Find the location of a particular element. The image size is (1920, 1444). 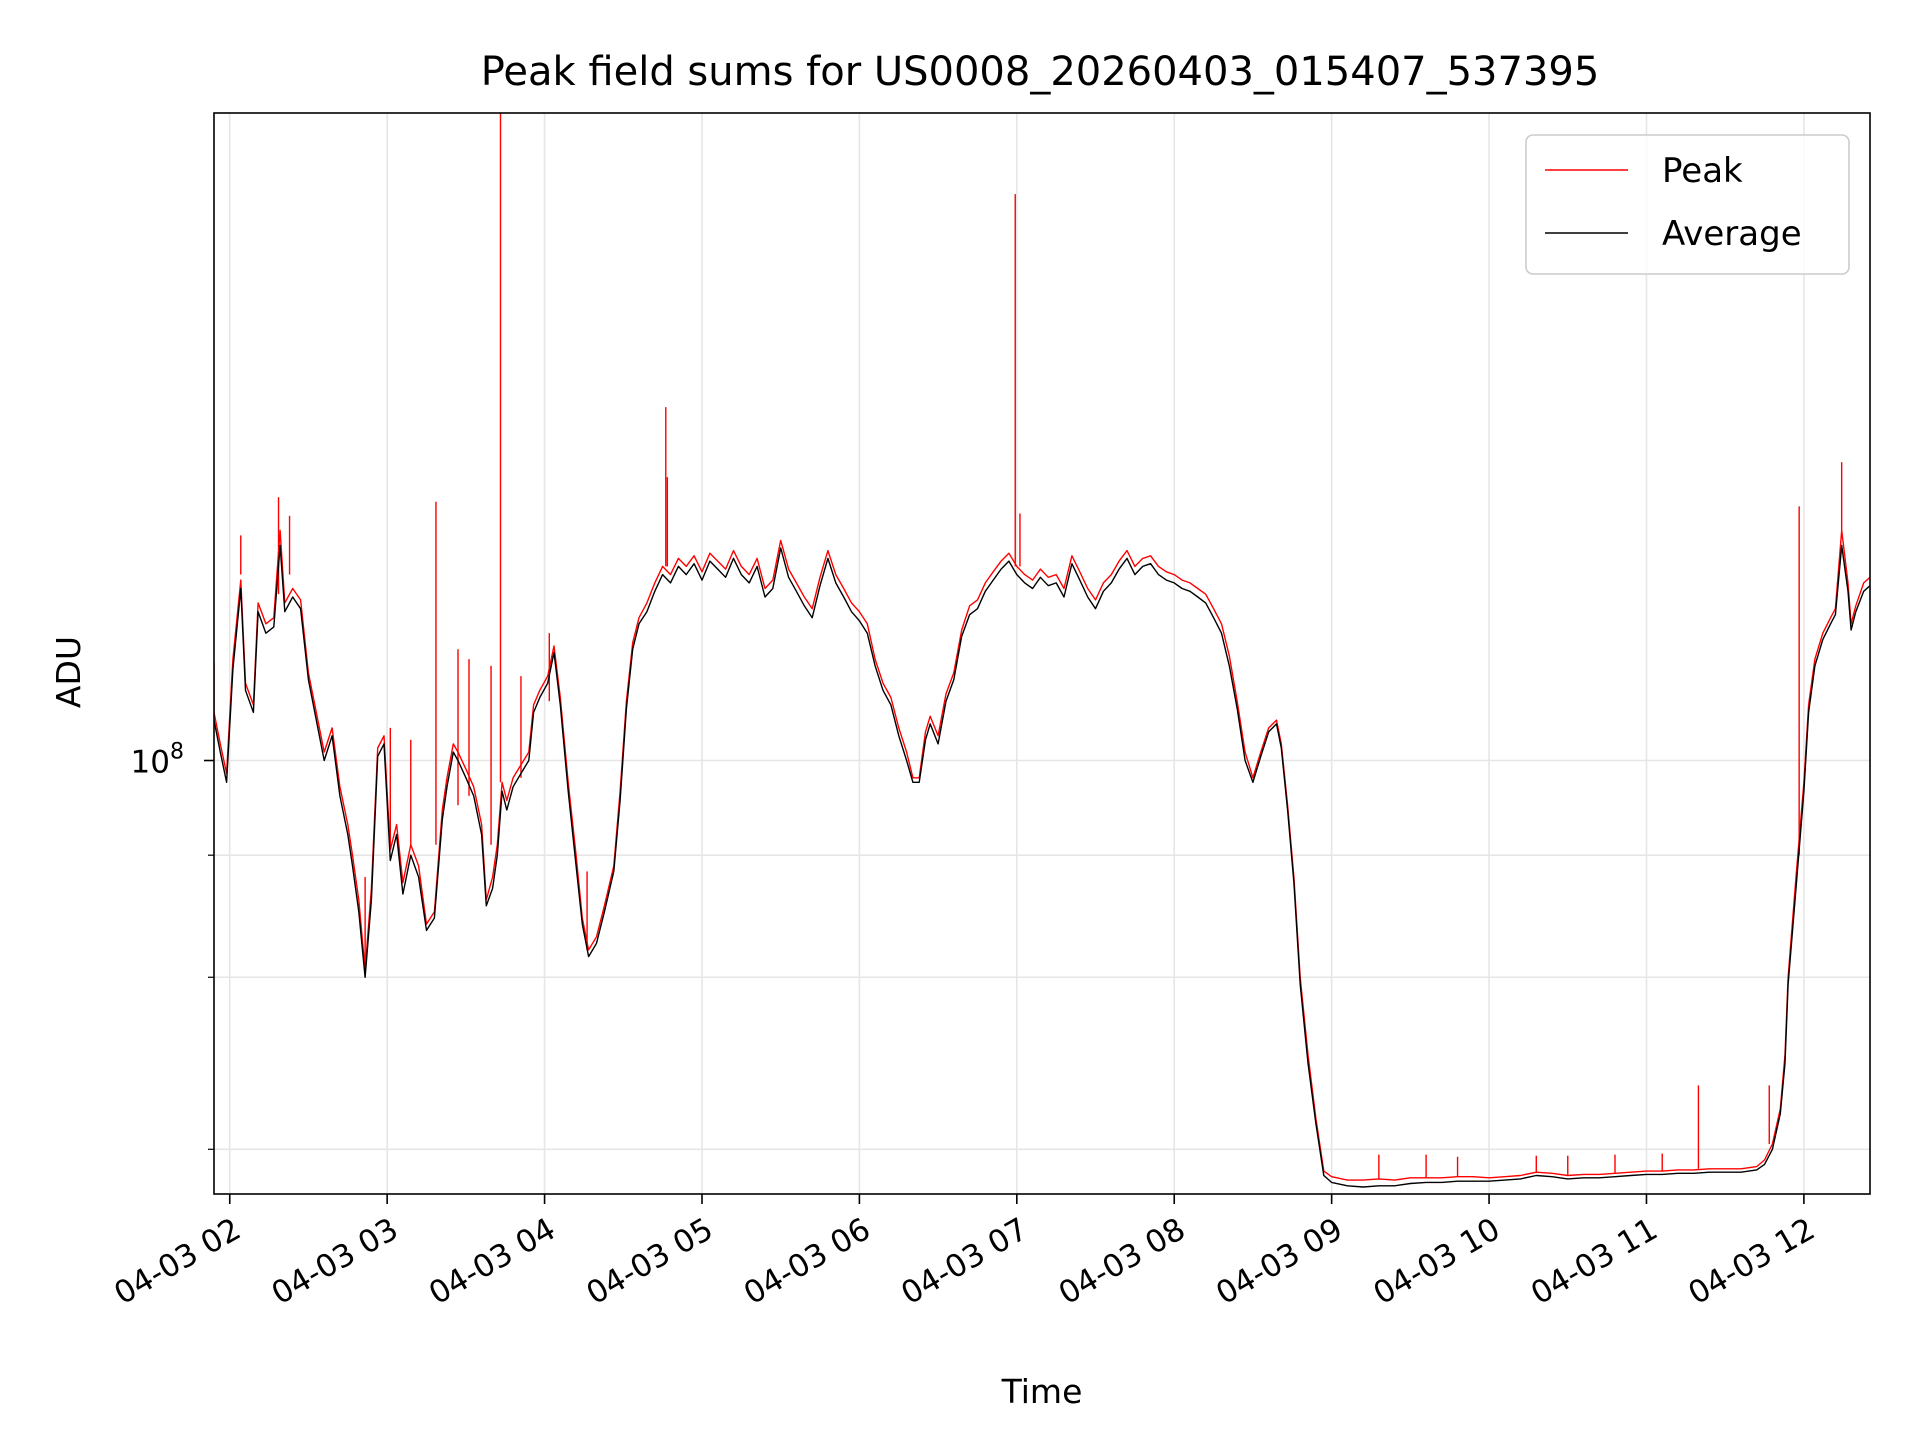

legend-label-average: Average is located at coordinates (1732, 234).